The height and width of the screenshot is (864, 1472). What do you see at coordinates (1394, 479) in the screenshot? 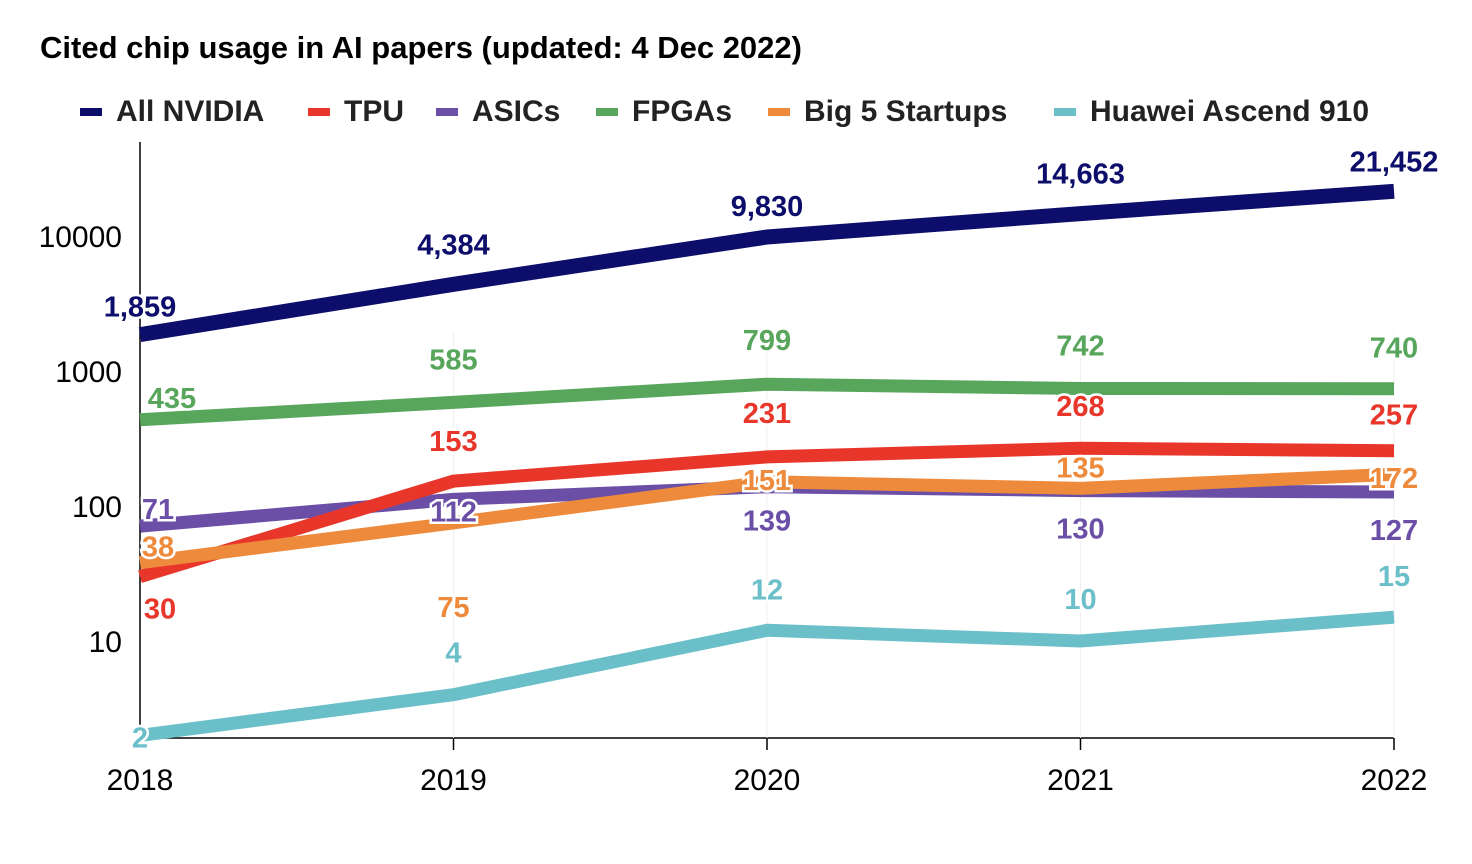
I see `data-label: 172` at bounding box center [1394, 479].